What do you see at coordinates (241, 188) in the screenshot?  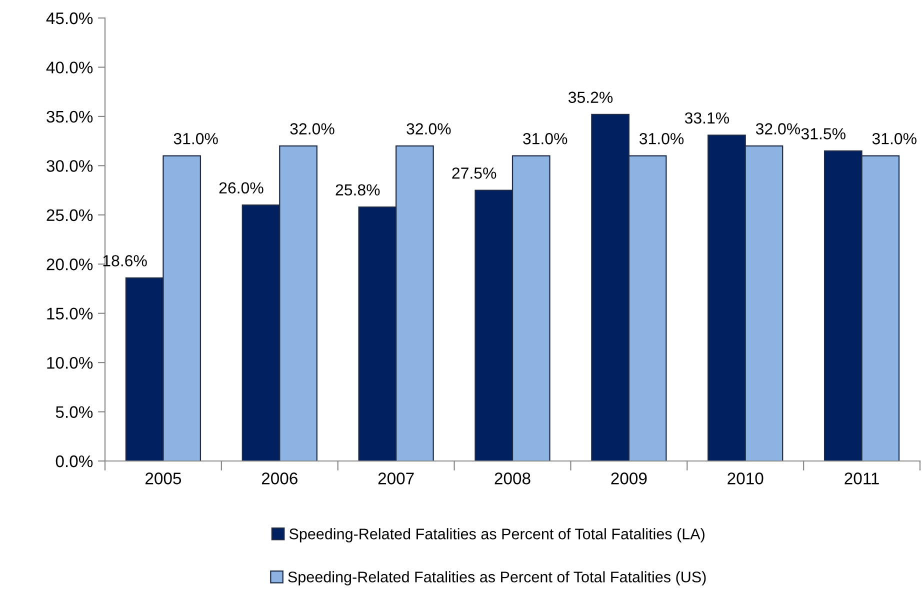 I see `data-label: 26.0%` at bounding box center [241, 188].